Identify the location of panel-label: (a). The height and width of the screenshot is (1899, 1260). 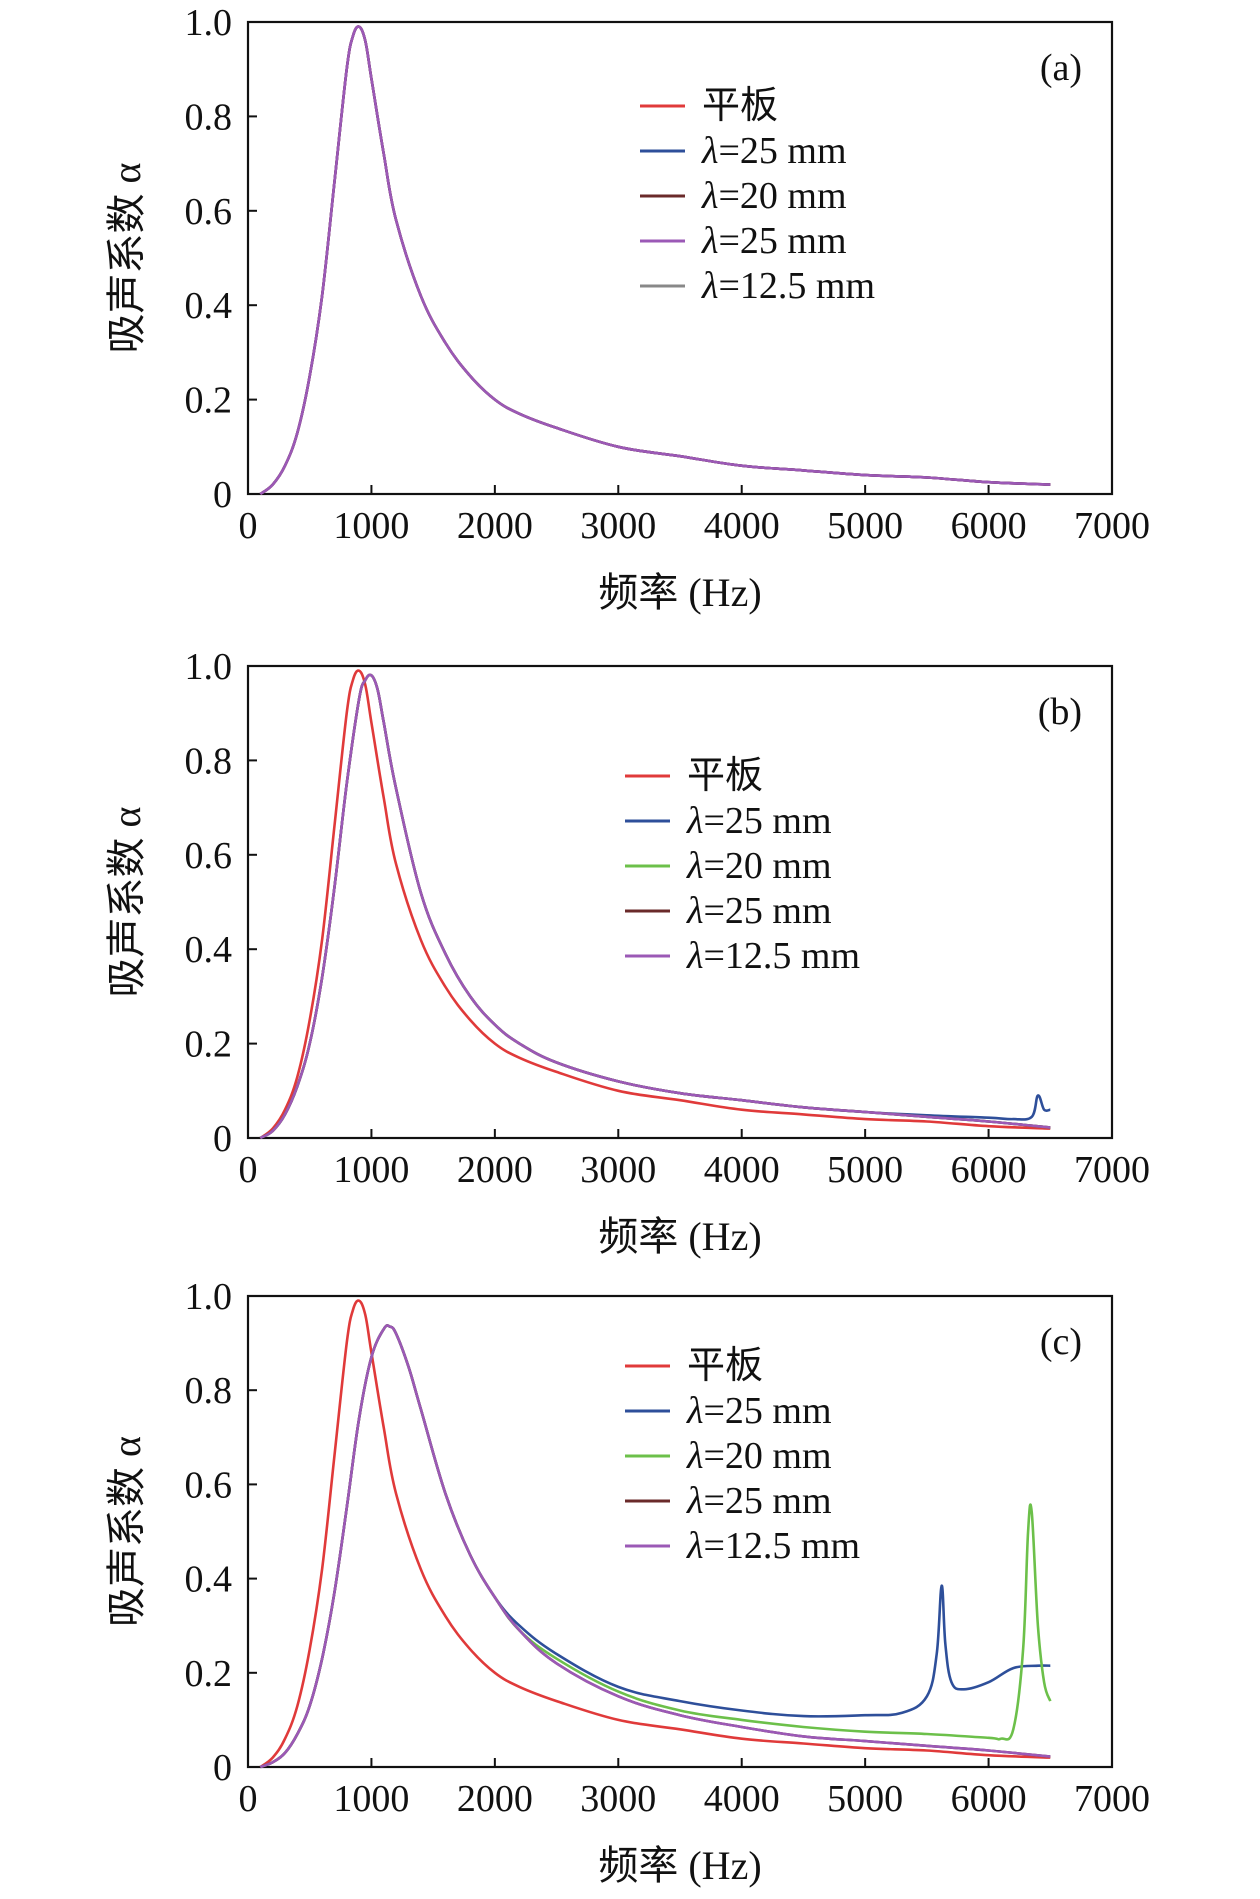
(1061, 68).